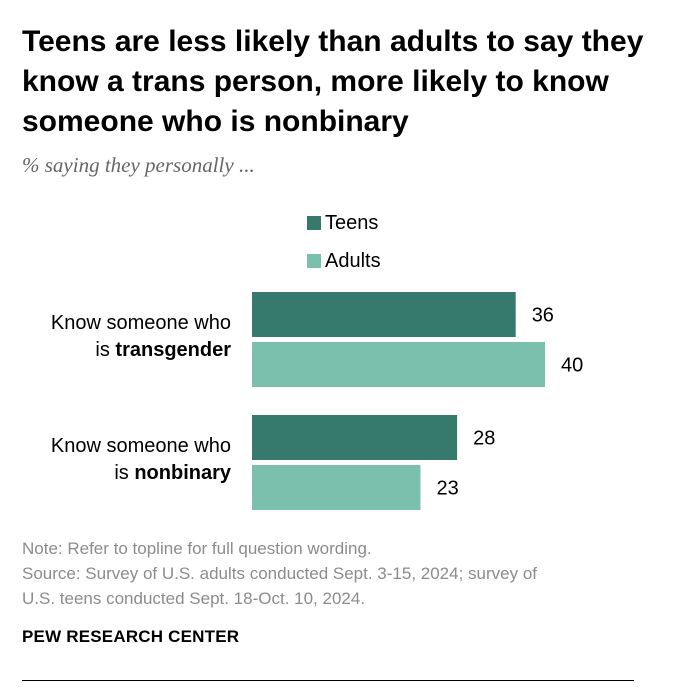  Describe the element at coordinates (353, 261) in the screenshot. I see `legend-label-adults: Adults` at that location.